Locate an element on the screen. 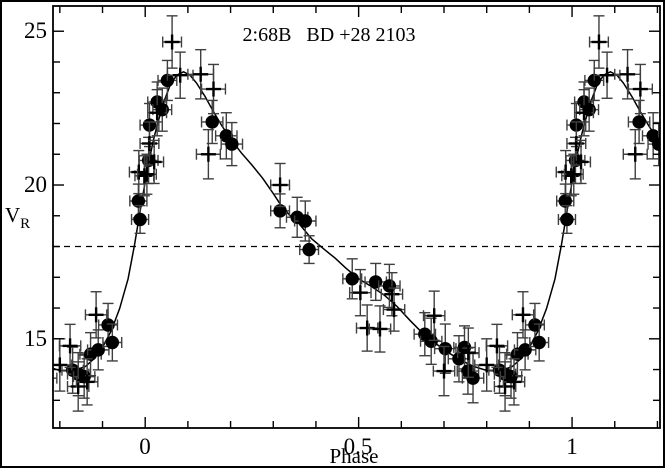  x-tick-label-0: 0 is located at coordinates (145, 446).